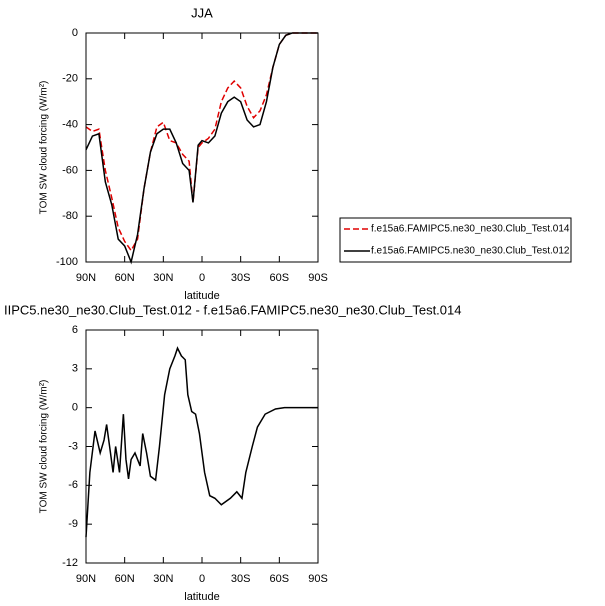 The height and width of the screenshot is (606, 605). Describe the element at coordinates (70, 125) in the screenshot. I see `y-tick-label: -40` at that location.